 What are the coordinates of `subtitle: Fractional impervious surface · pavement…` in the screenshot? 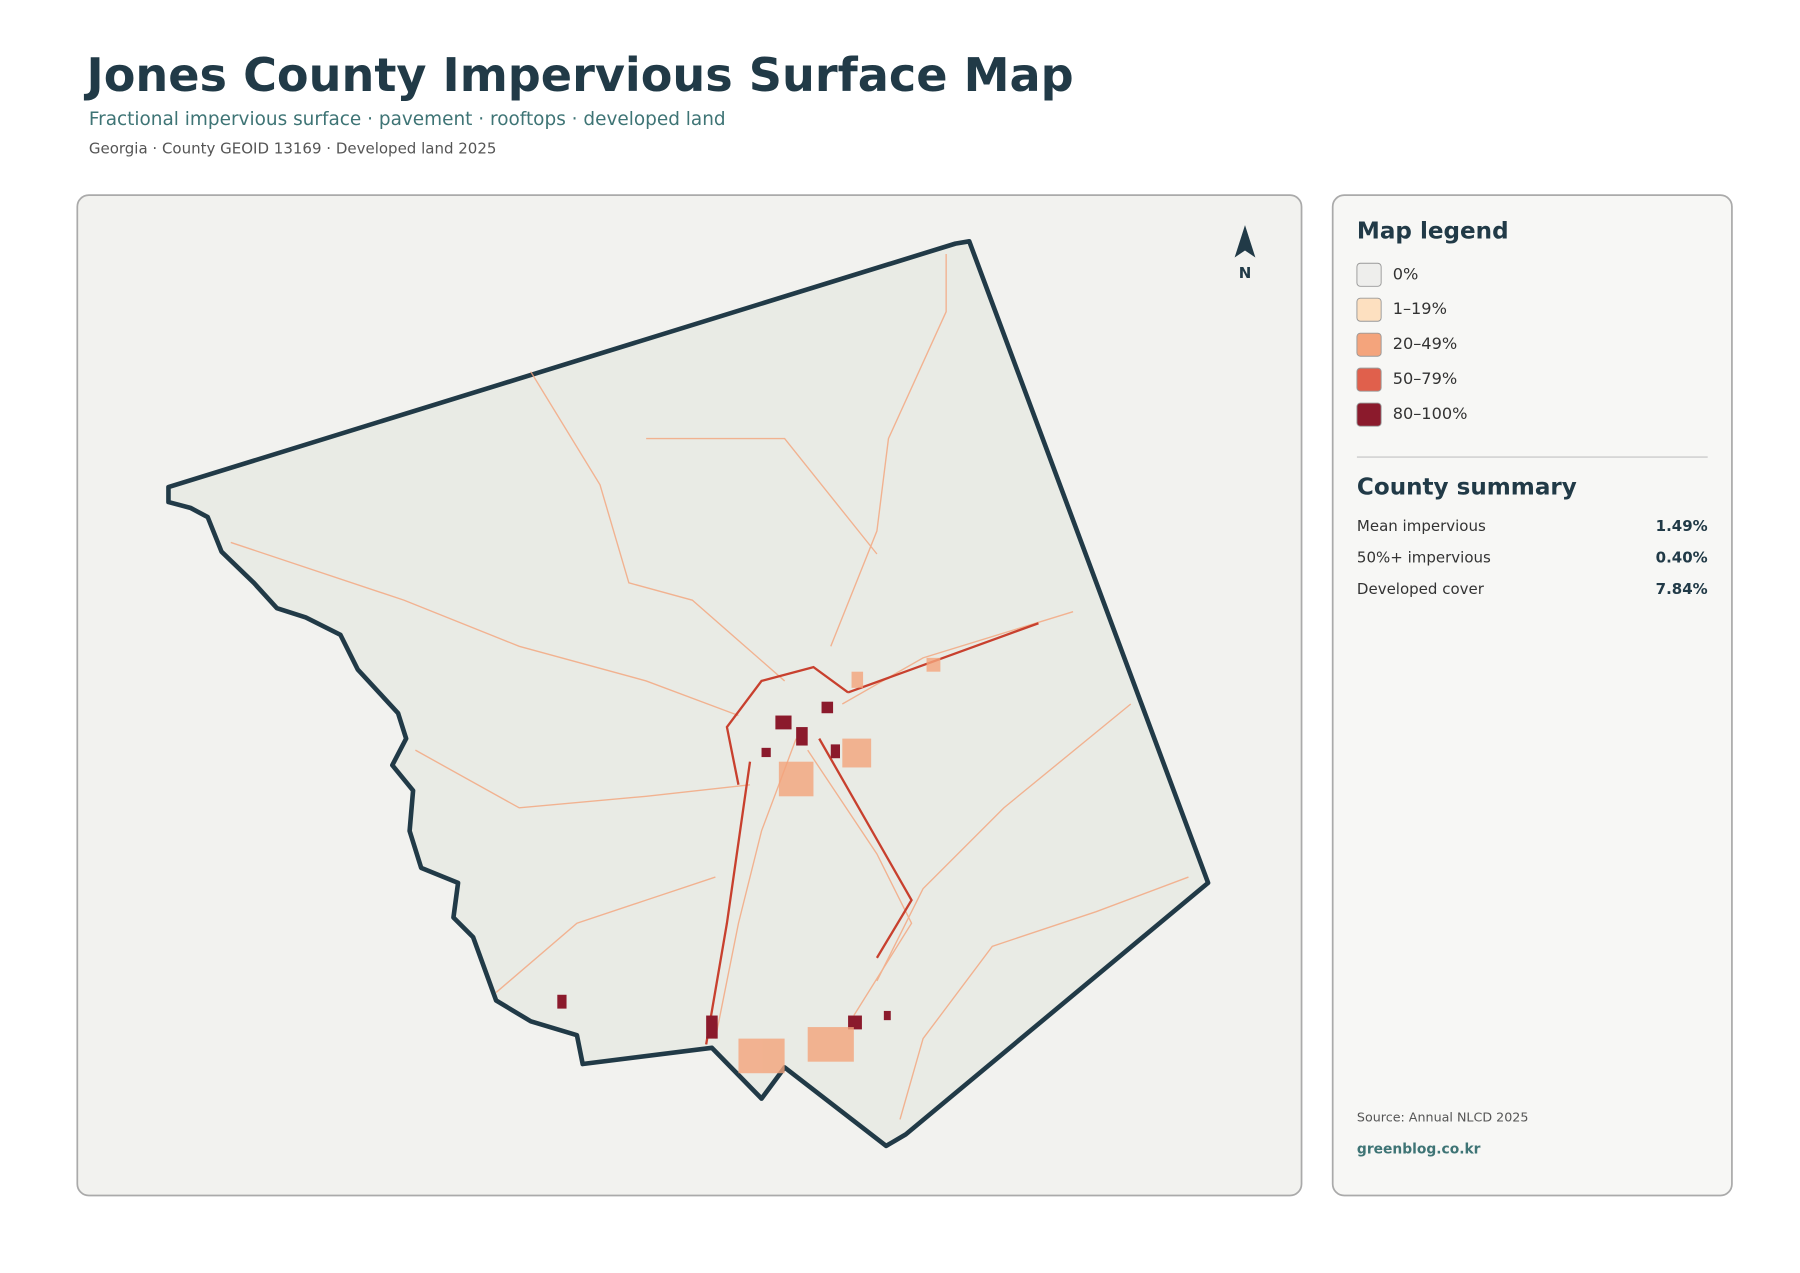 It's located at (407, 119).